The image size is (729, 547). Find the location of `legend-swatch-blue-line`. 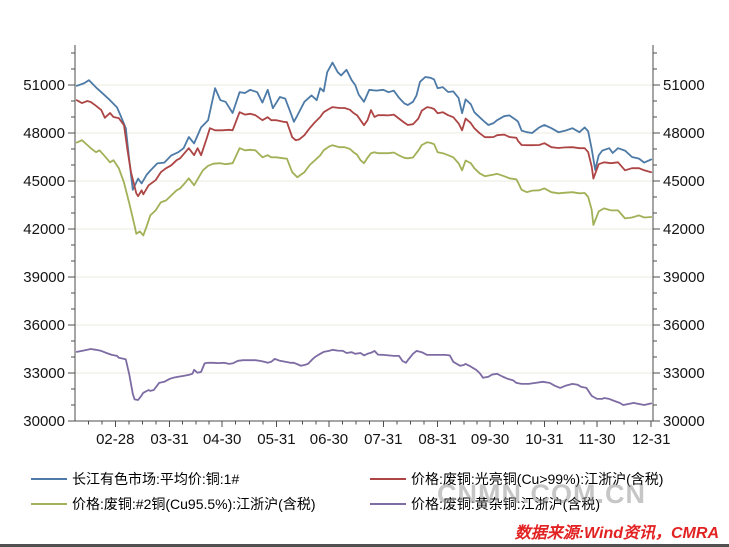

legend-swatch-blue-line is located at coordinates (49, 479).